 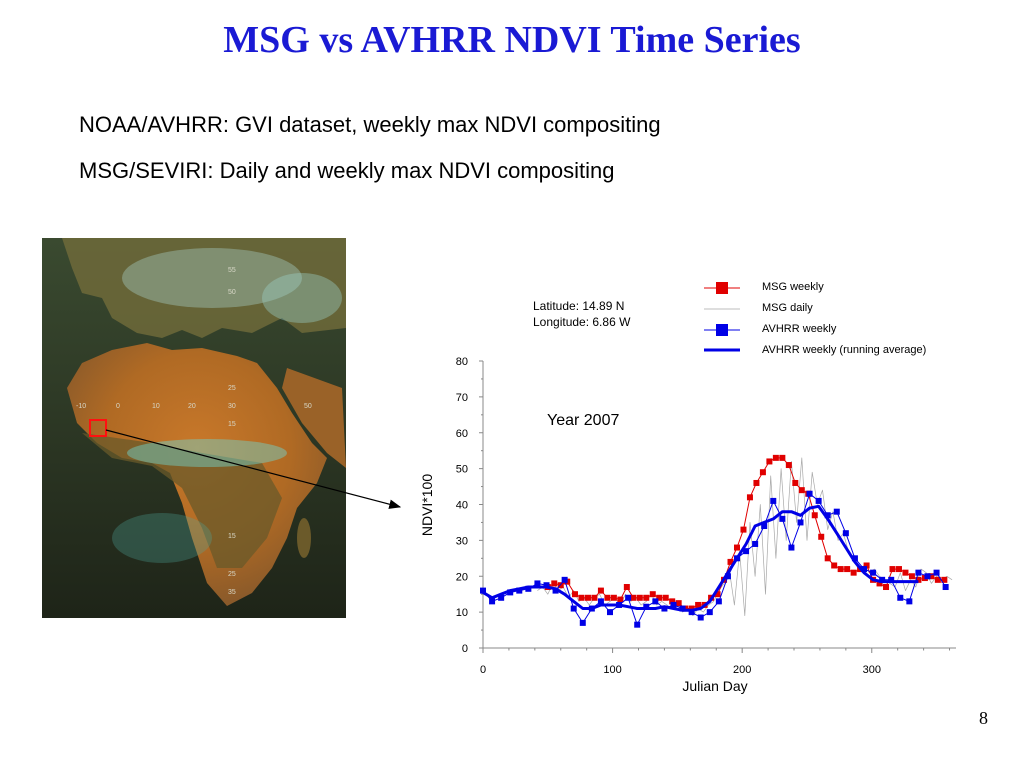 What do you see at coordinates (844, 350) in the screenshot?
I see `legend-avhrr-avg-label: AVHRR weekly (running average)` at bounding box center [844, 350].